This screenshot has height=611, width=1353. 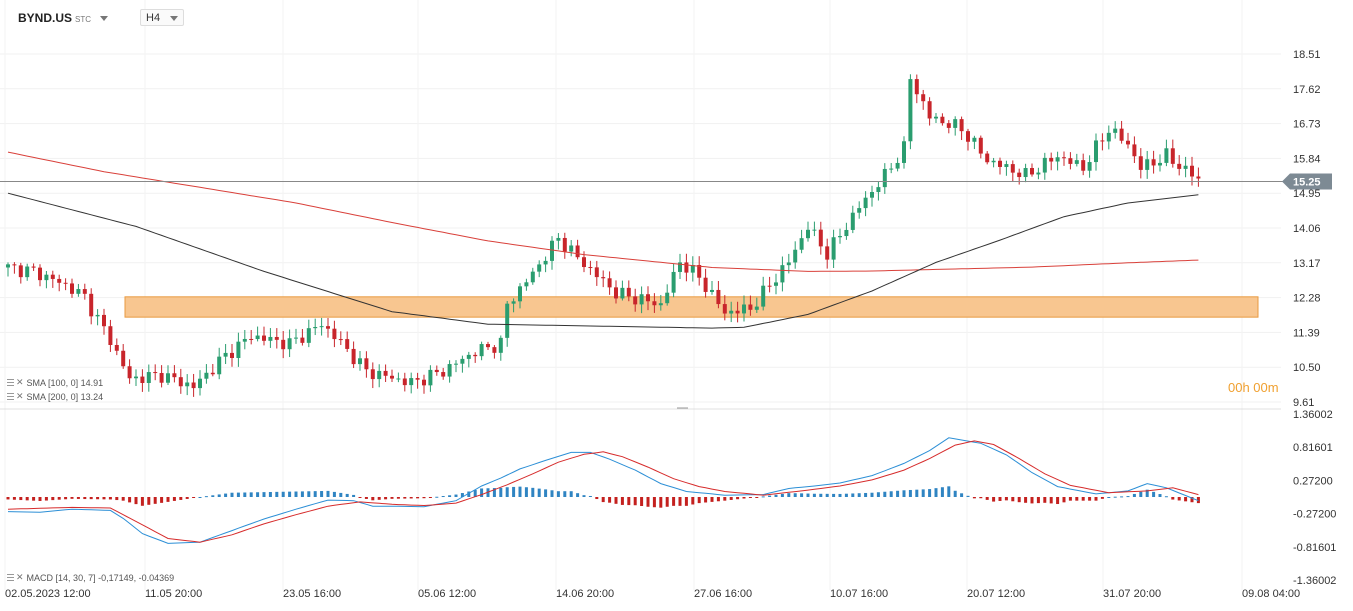 I want to click on symbol-selector: BYND.US STC, so click(x=63, y=18).